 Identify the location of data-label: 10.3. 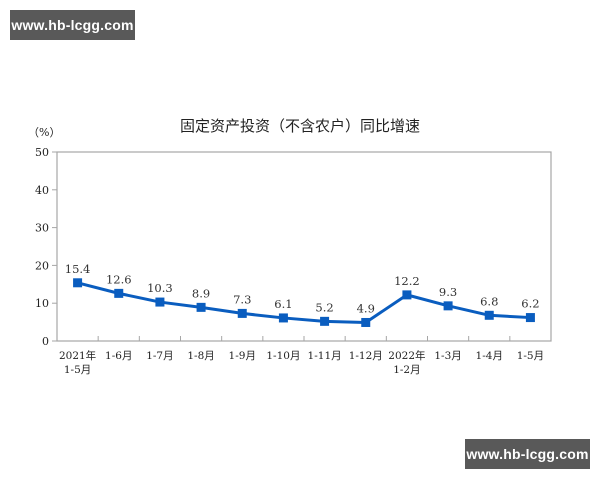
(160, 288).